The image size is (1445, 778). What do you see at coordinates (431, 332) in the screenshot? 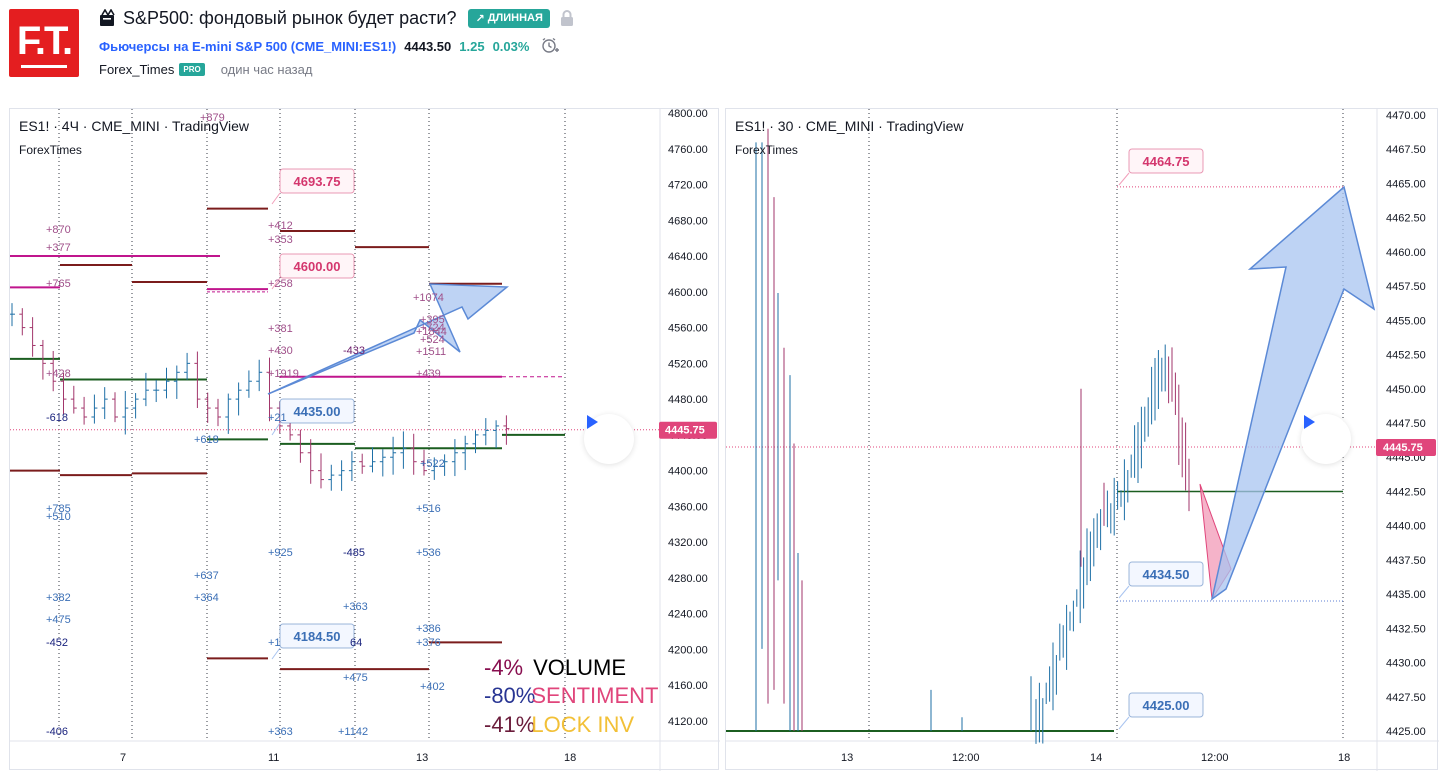
I see `volume-annotation: +1844` at bounding box center [431, 332].